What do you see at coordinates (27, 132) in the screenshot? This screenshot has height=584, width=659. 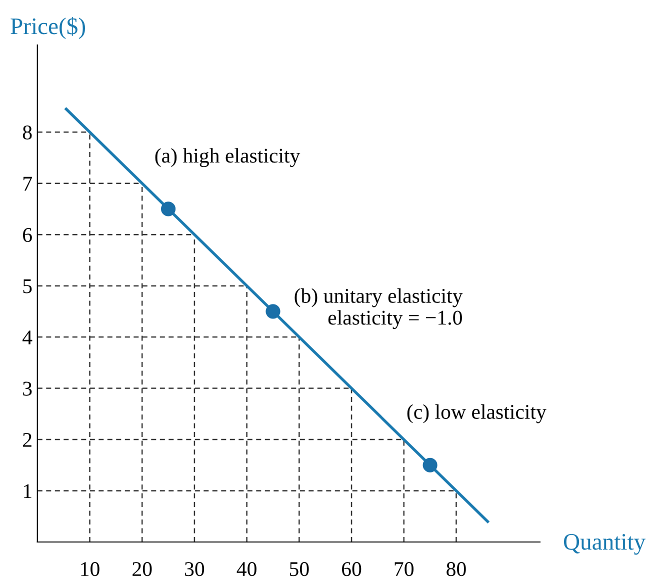 I see `y-tick-label: 8` at bounding box center [27, 132].